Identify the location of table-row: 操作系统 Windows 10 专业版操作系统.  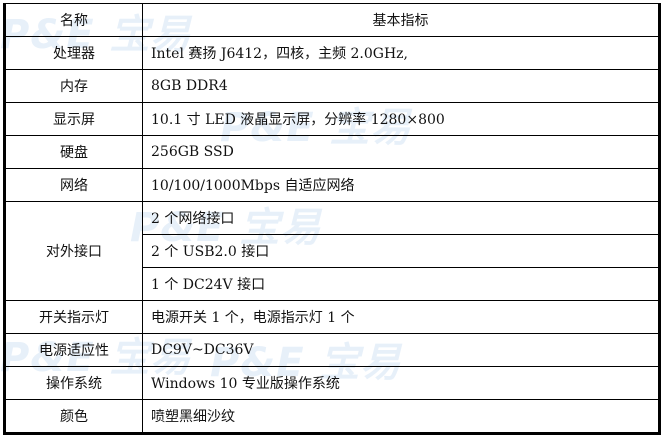
(332, 383).